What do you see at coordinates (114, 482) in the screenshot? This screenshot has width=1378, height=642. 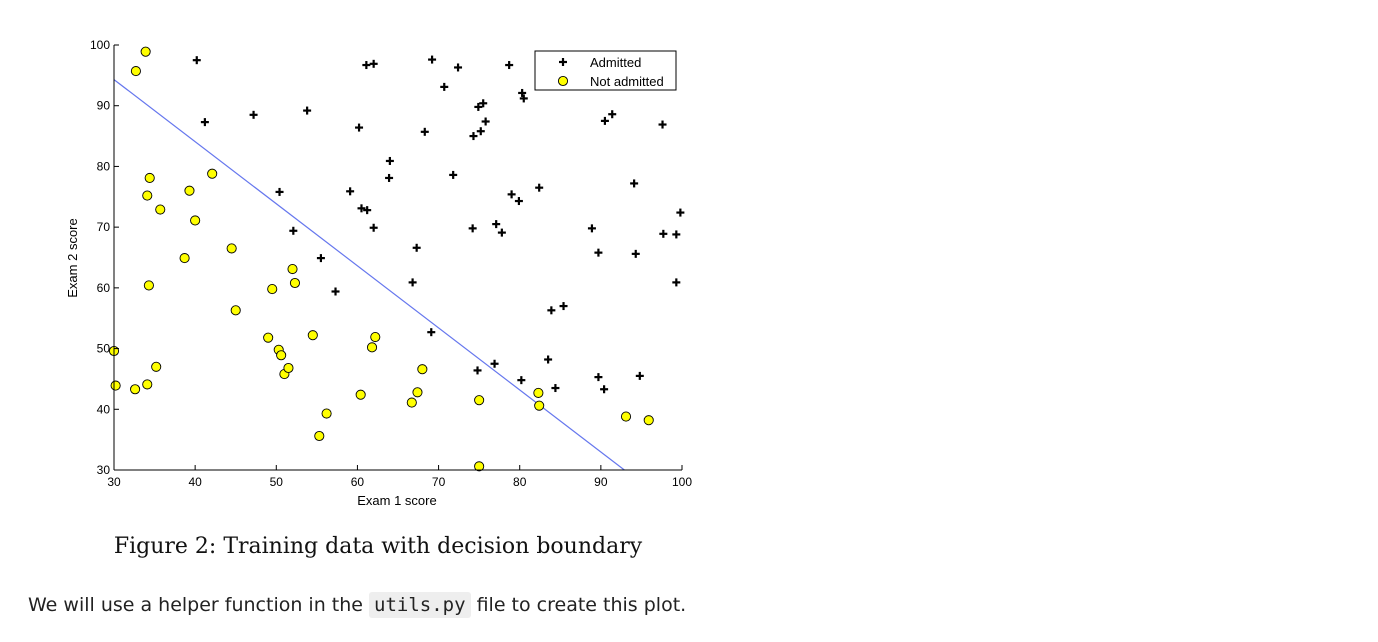 I see `x-tick-label: 30` at bounding box center [114, 482].